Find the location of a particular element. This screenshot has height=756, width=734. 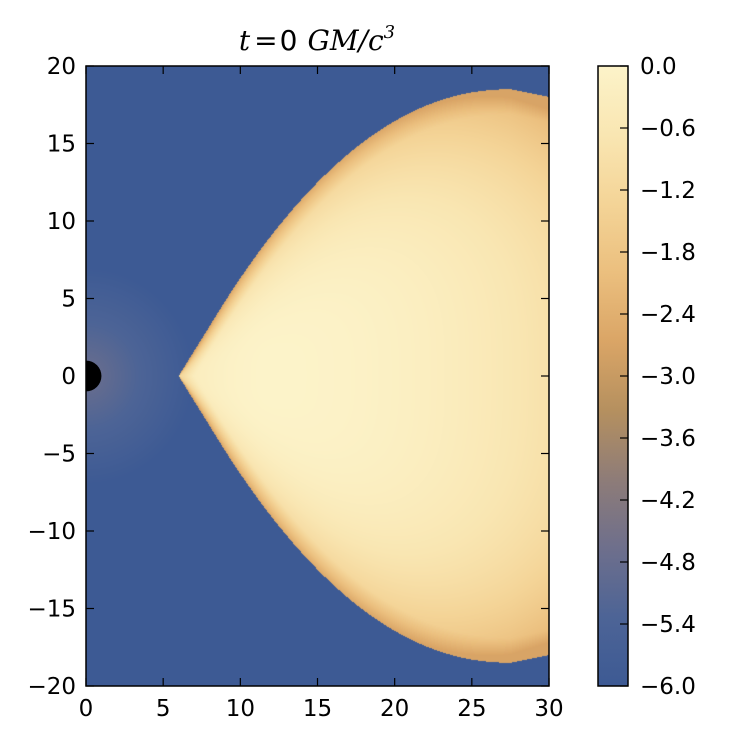

y-tick-label: 20 is located at coordinates (61, 67).